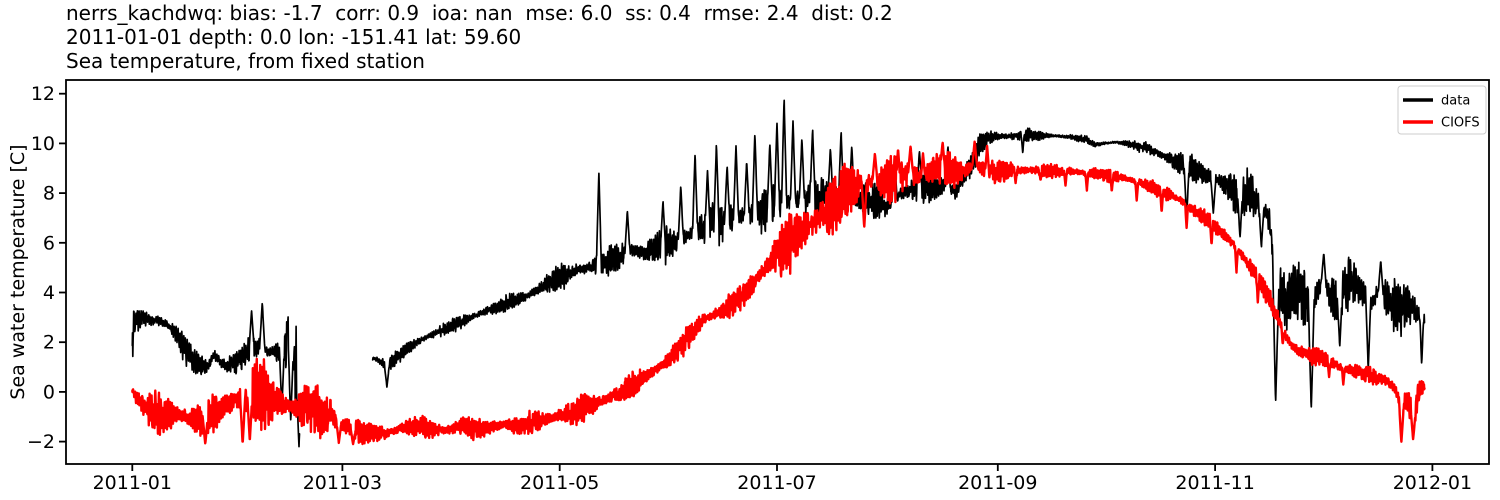  Describe the element at coordinates (43, 144) in the screenshot. I see `y-tick-label: 10` at that location.